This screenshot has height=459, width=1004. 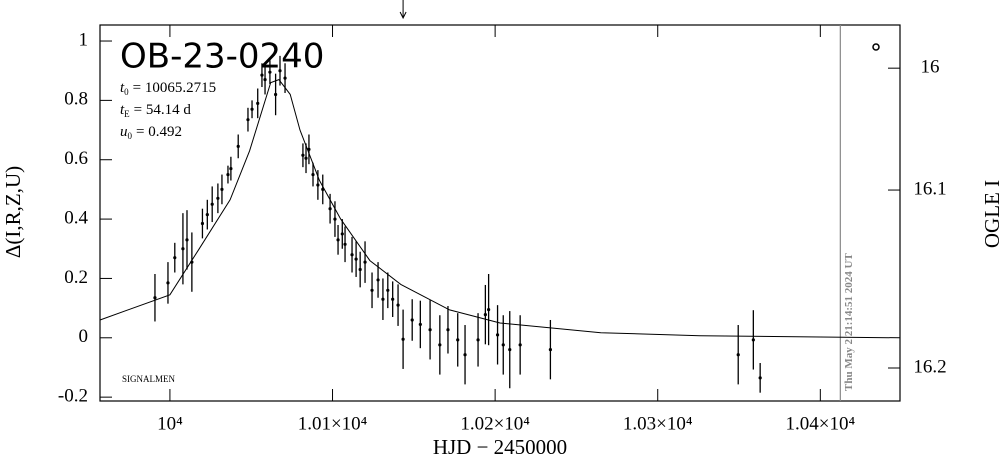 What do you see at coordinates (76, 99) in the screenshot?
I see `y-tick-label: 0.8` at bounding box center [76, 99].